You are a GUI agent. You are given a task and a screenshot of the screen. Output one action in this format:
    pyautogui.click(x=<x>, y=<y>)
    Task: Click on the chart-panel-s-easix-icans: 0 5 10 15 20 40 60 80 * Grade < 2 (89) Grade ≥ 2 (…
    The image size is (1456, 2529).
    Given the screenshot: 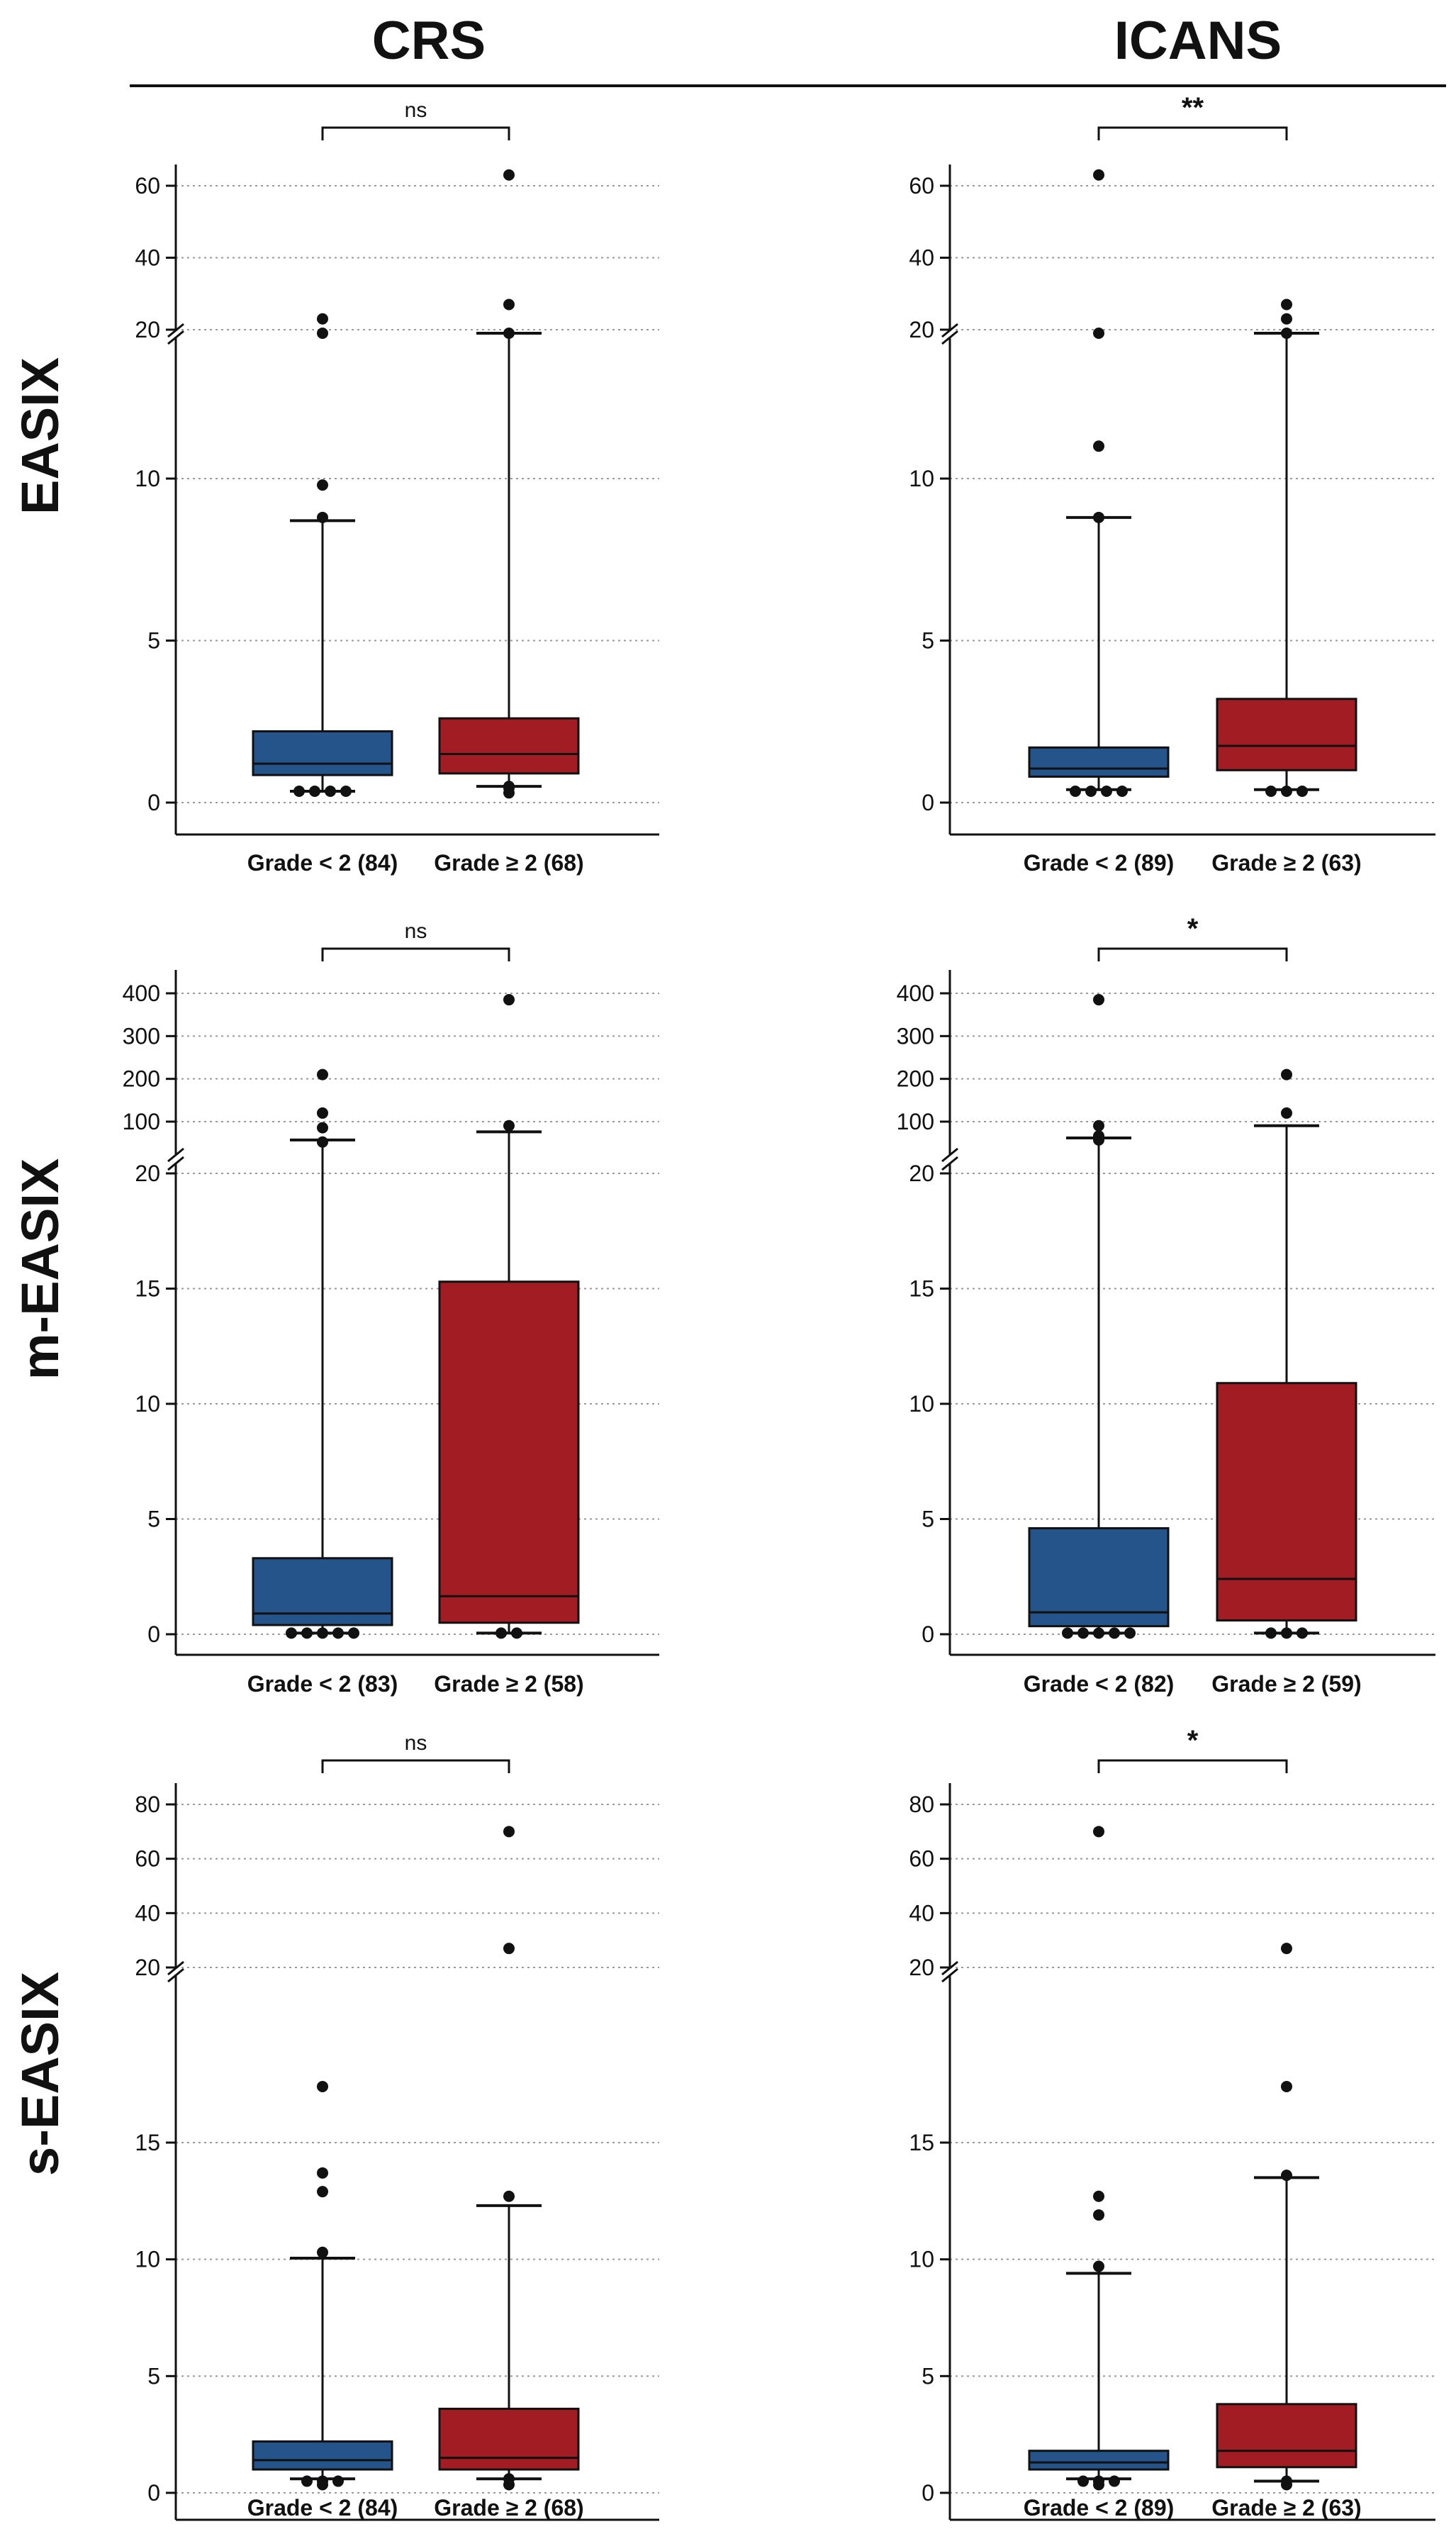 What is the action you would take?
    pyautogui.click(x=1172, y=2123)
    